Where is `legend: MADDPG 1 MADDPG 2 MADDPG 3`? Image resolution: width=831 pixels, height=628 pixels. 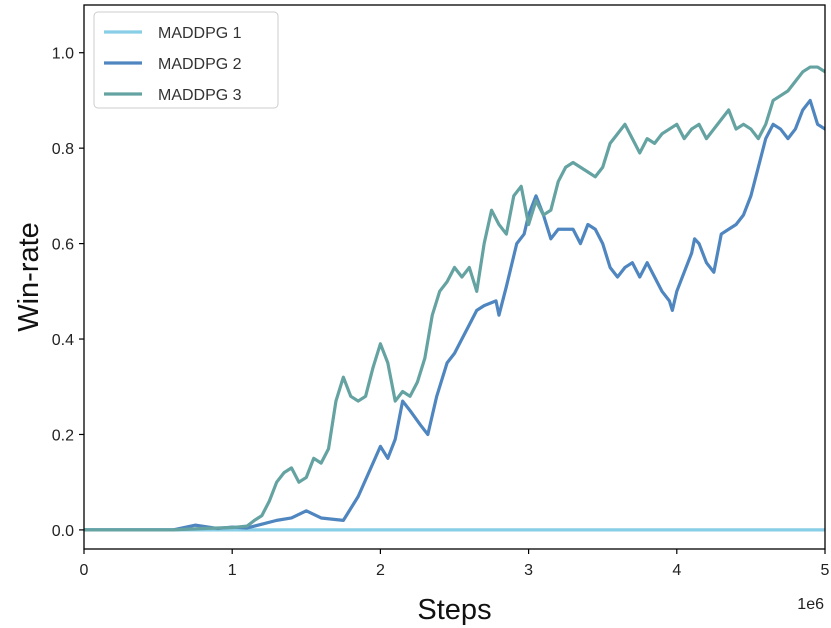 legend: MADDPG 1 MADDPG 2 MADDPG 3 is located at coordinates (186, 60).